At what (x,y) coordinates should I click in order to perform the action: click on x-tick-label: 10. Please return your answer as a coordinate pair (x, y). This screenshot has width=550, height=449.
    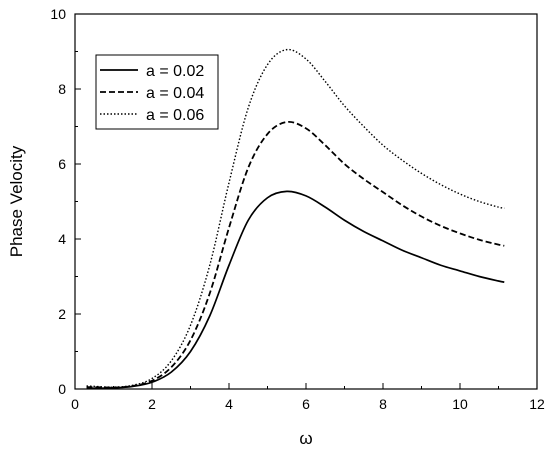
    Looking at the image, I should click on (460, 404).